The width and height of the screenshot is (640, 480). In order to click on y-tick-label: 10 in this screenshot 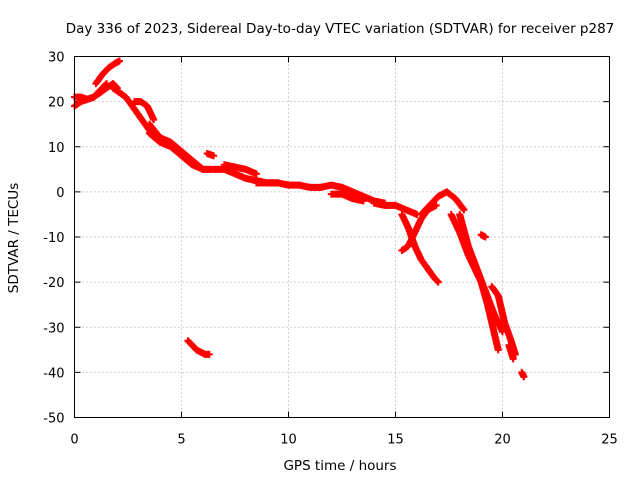, I will do `click(56, 148)`.